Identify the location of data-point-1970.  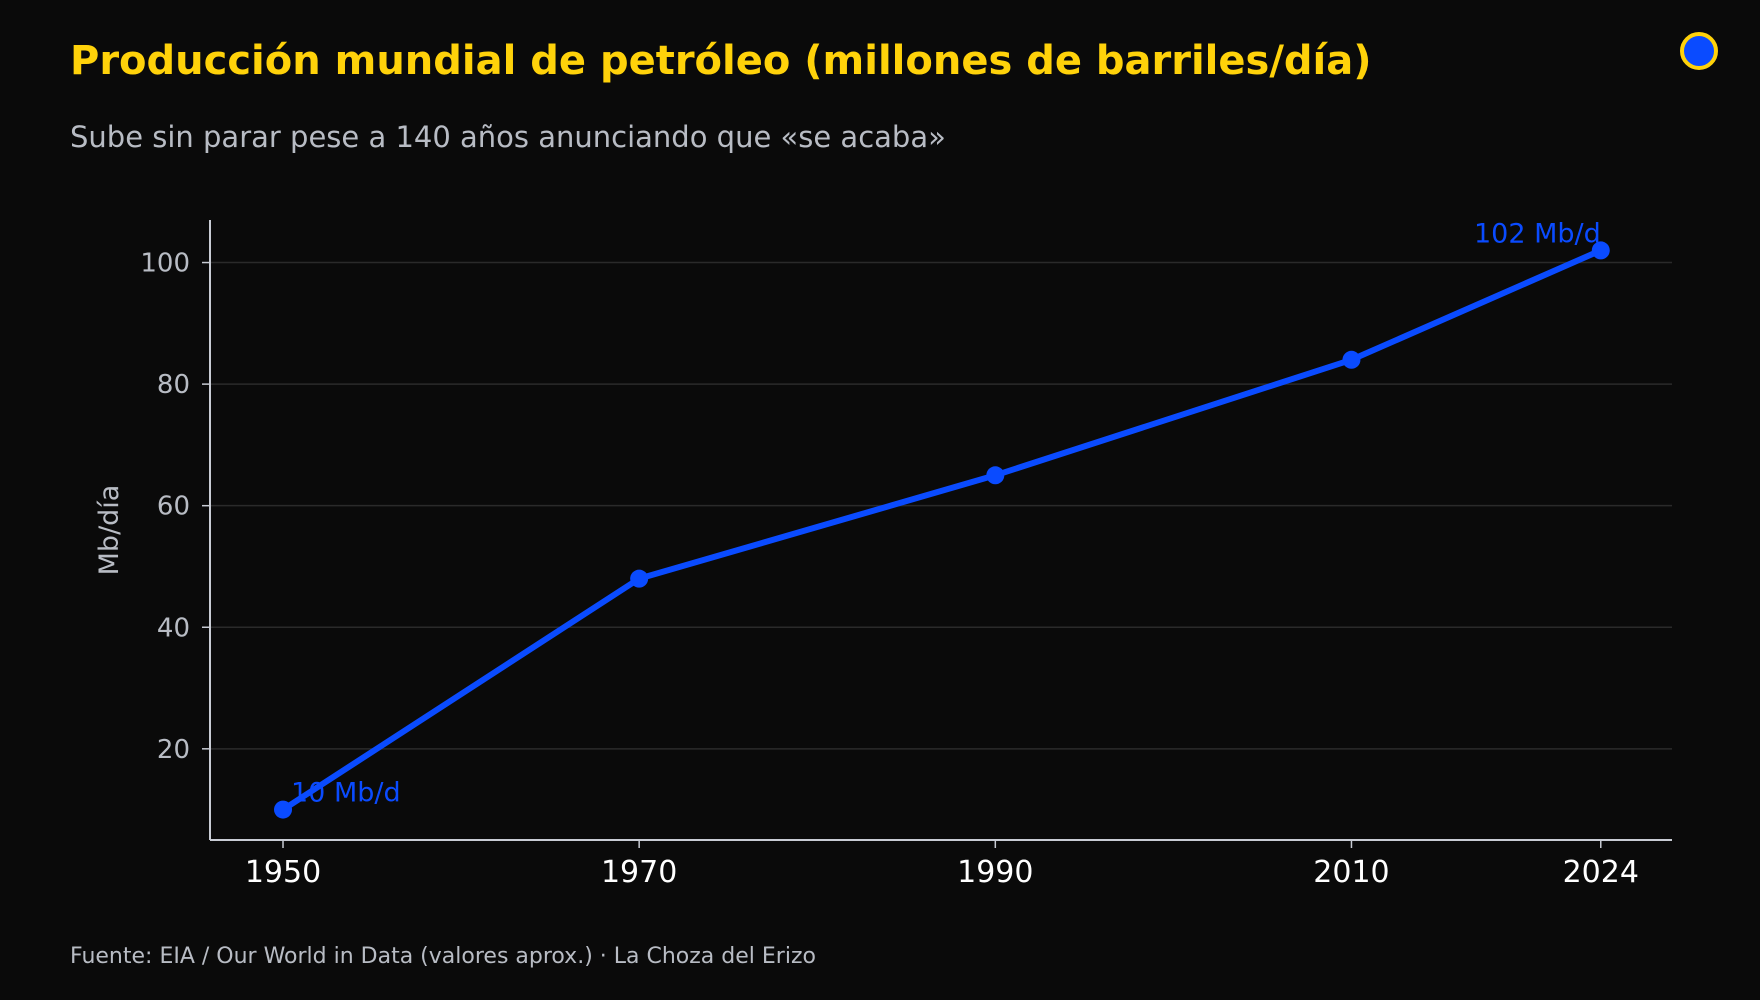
(639, 578).